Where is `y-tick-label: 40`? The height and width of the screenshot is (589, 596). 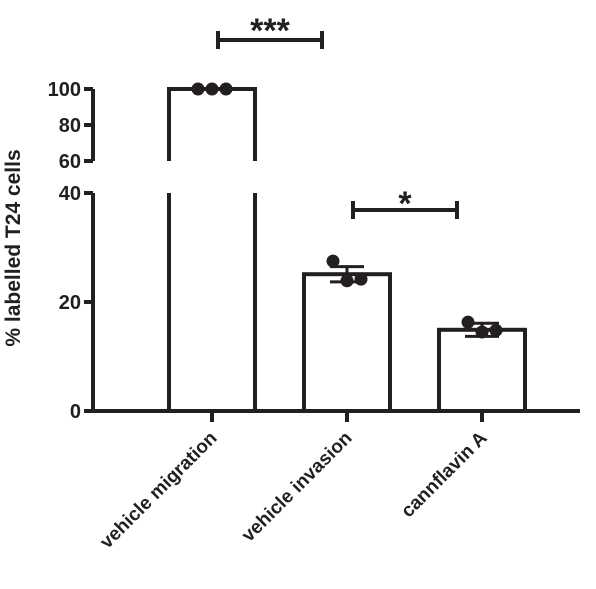
y-tick-label: 40 is located at coordinates (70, 194).